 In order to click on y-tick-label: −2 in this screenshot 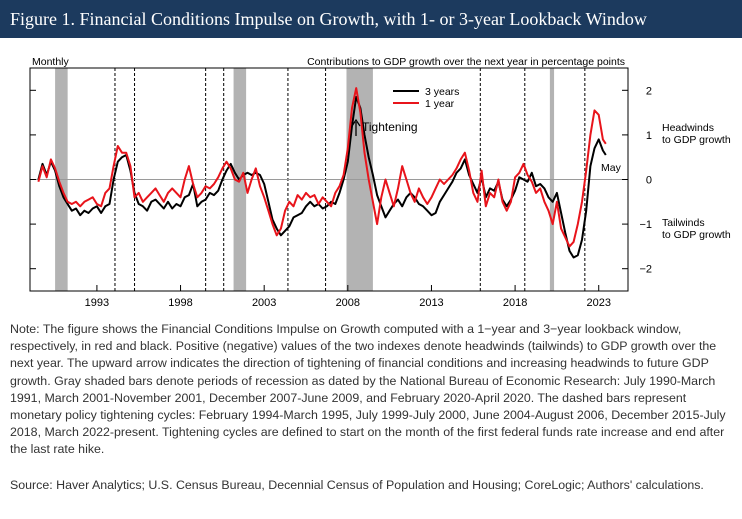, I will do `click(645, 270)`.